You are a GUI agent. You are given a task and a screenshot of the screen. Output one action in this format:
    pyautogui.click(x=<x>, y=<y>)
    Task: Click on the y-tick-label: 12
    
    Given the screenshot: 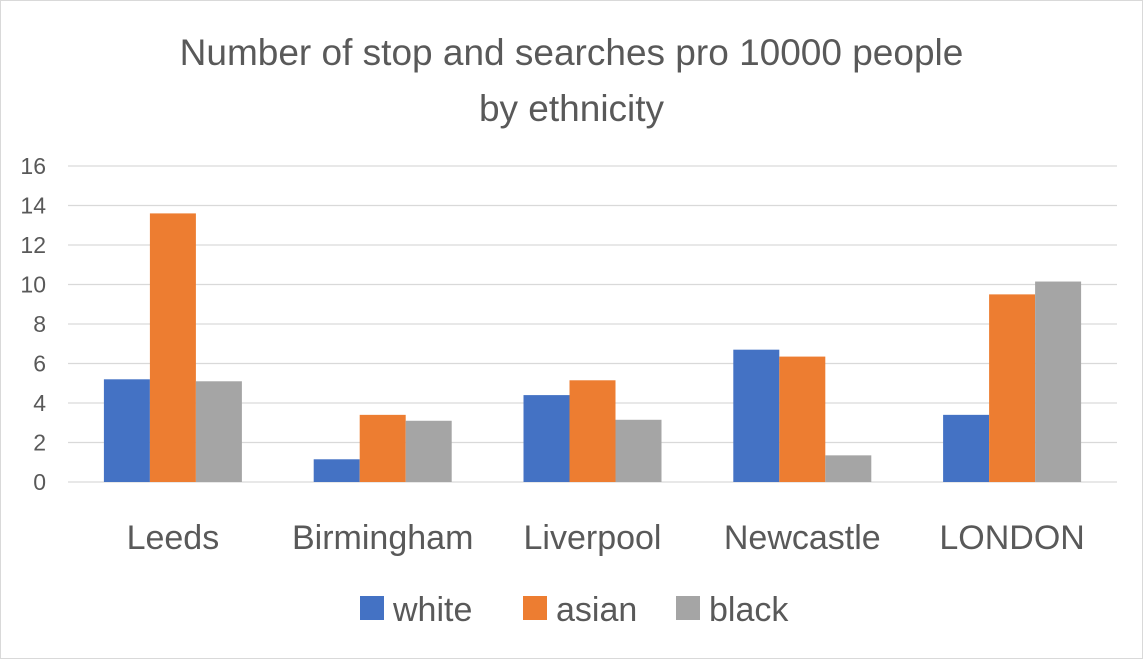 What is the action you would take?
    pyautogui.click(x=33, y=245)
    